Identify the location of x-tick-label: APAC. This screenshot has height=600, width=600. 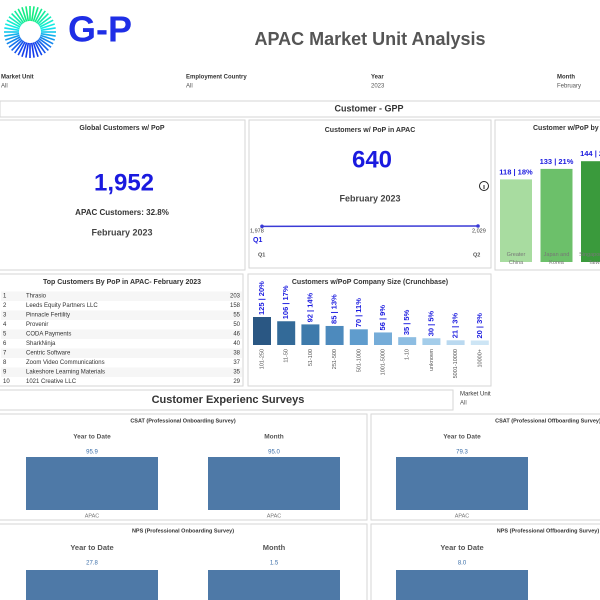
(462, 516).